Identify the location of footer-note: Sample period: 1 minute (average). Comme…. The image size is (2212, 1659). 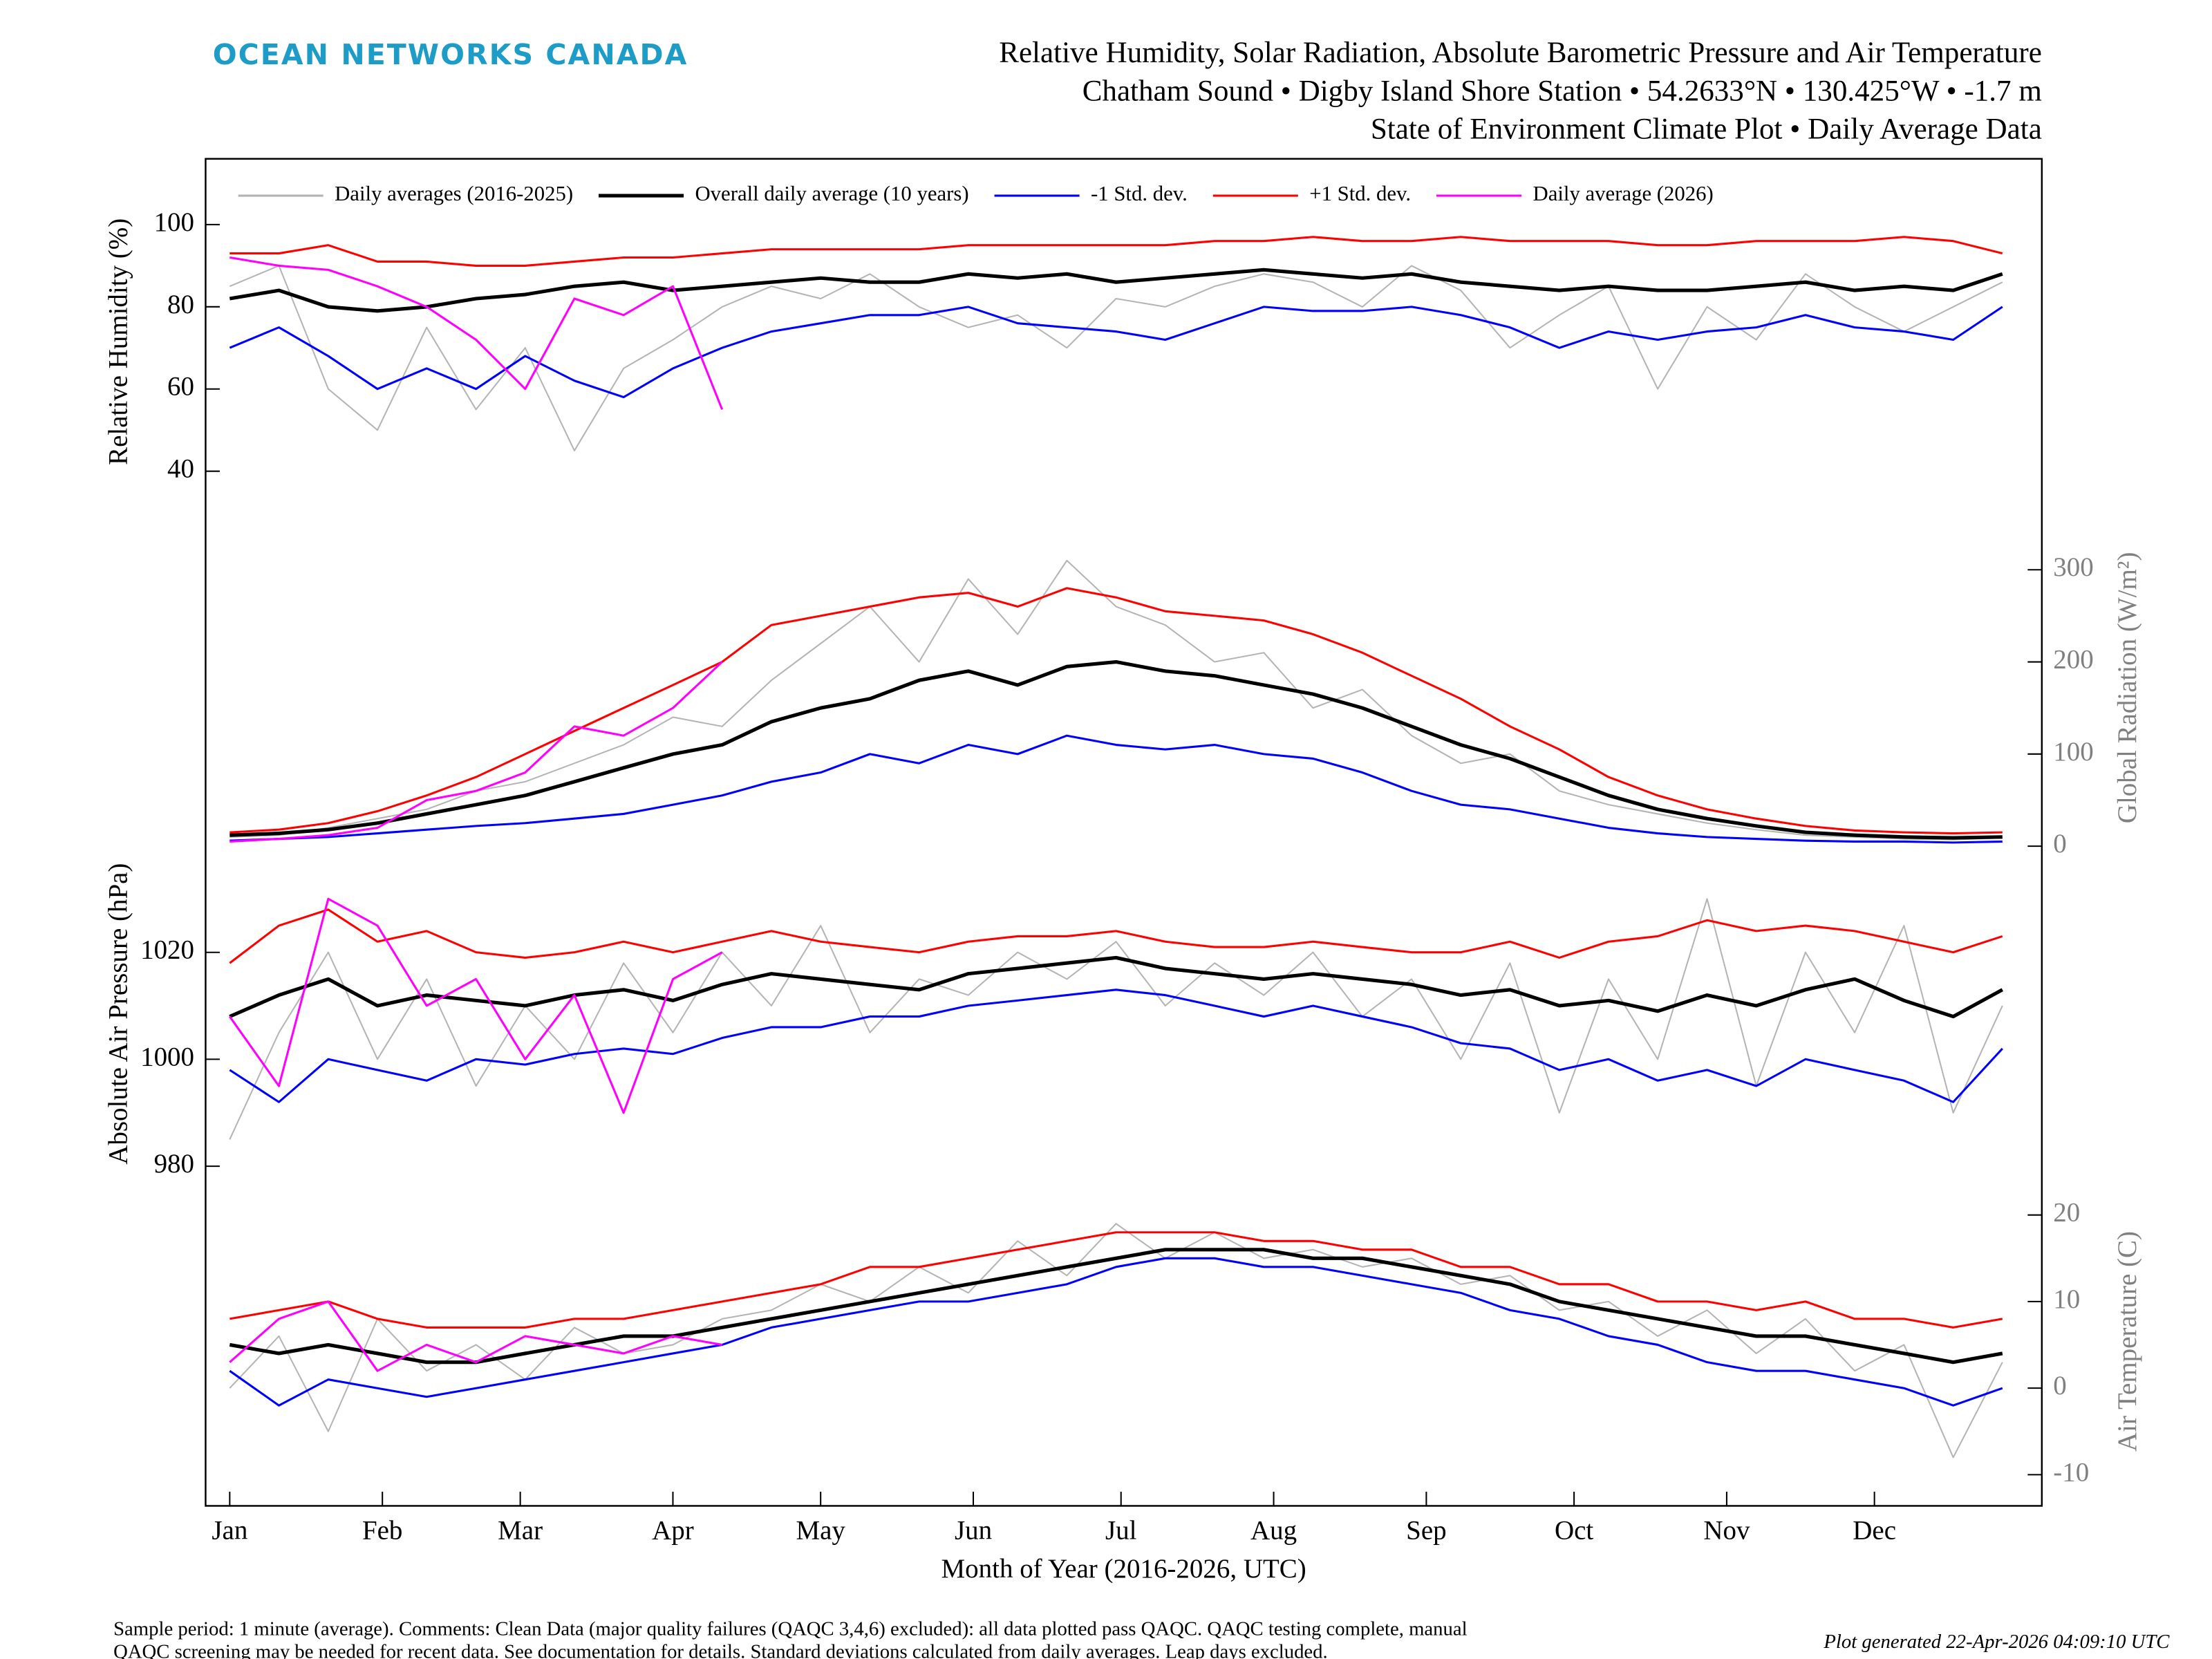
(791, 1629).